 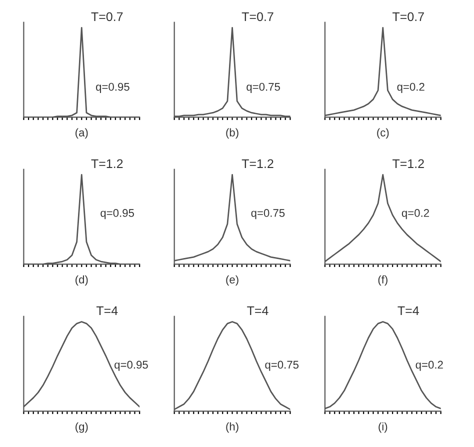 What do you see at coordinates (383, 133) in the screenshot?
I see `x-axis-title: (c)` at bounding box center [383, 133].